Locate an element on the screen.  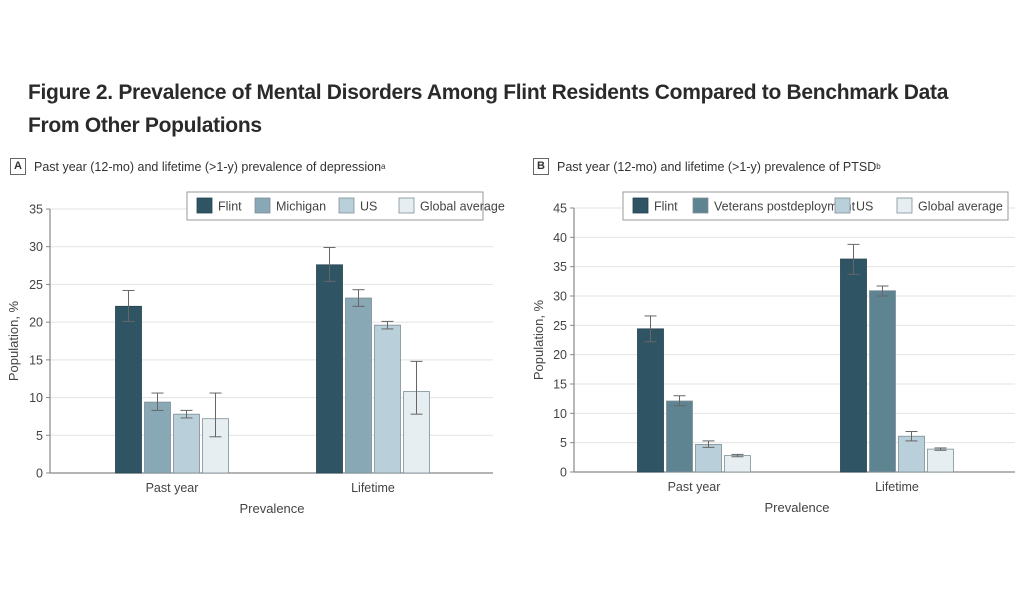
y-tick-label: 40 is located at coordinates (560, 238).